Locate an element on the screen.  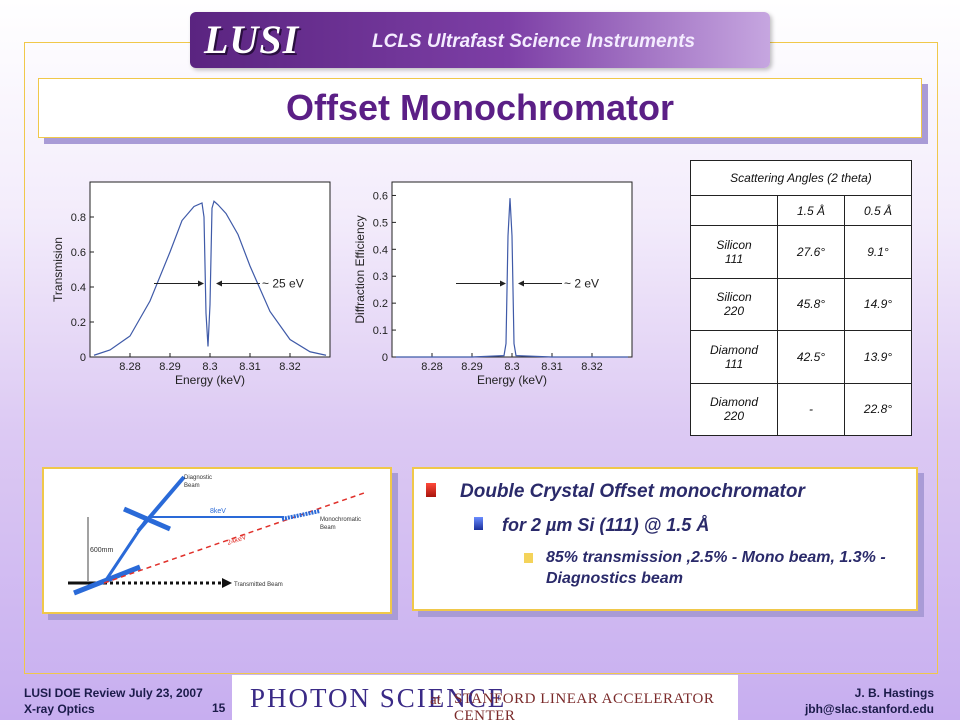
header-banner: LUSI LCLS Ultrafast Science Instruments is located at coordinates (480, 40).